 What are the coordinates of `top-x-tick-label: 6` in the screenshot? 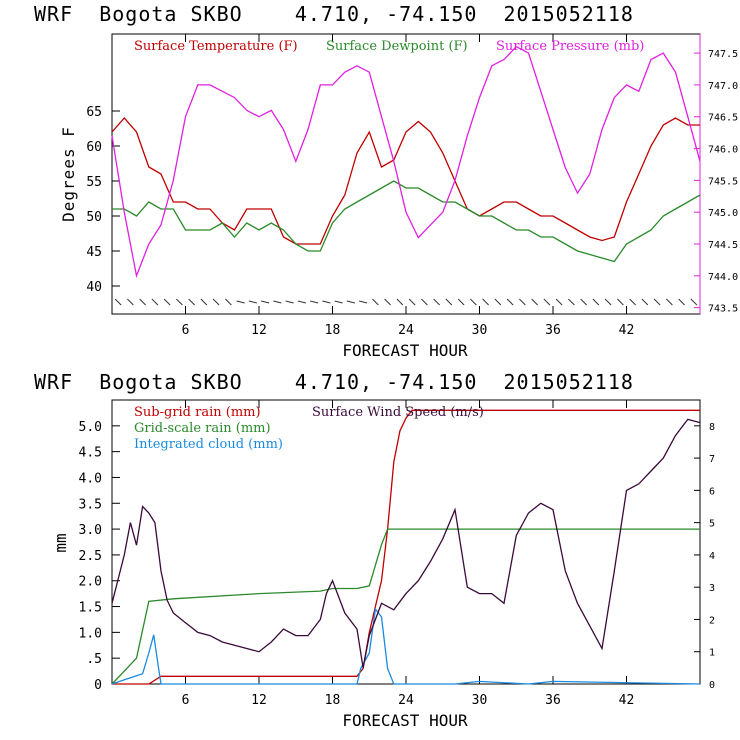 It's located at (186, 330).